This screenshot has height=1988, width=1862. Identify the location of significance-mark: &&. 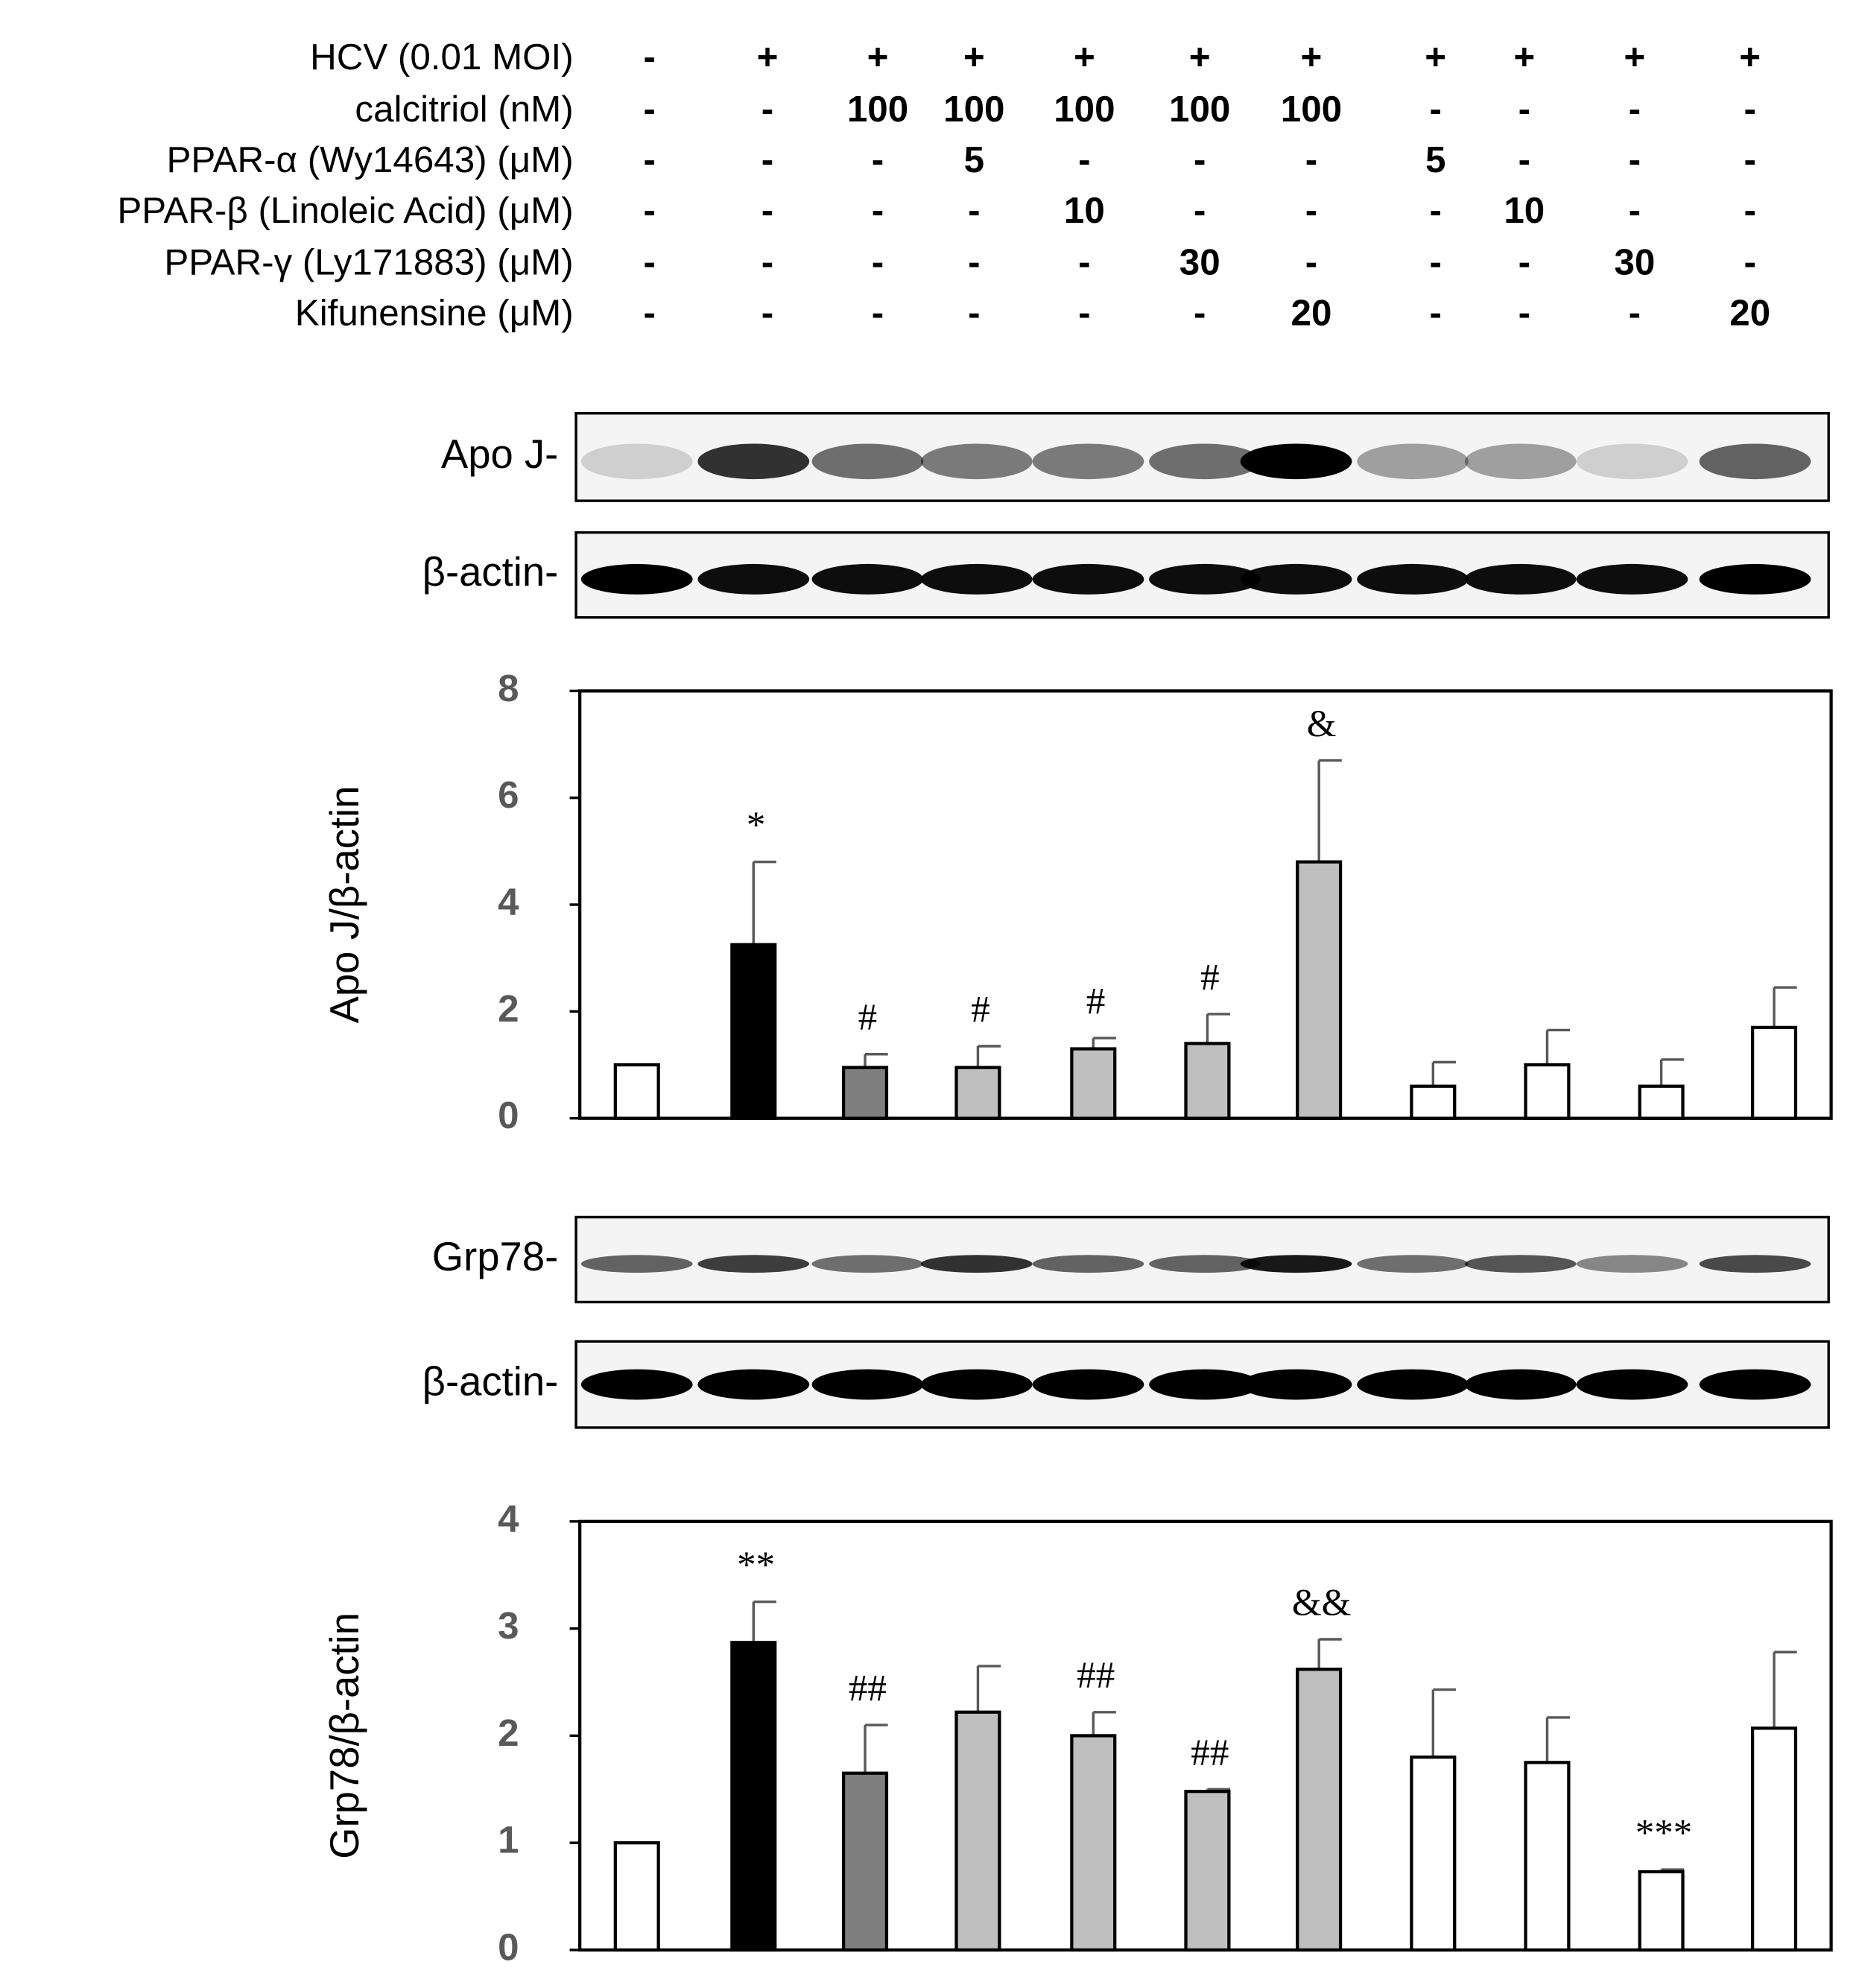
(1321, 1603).